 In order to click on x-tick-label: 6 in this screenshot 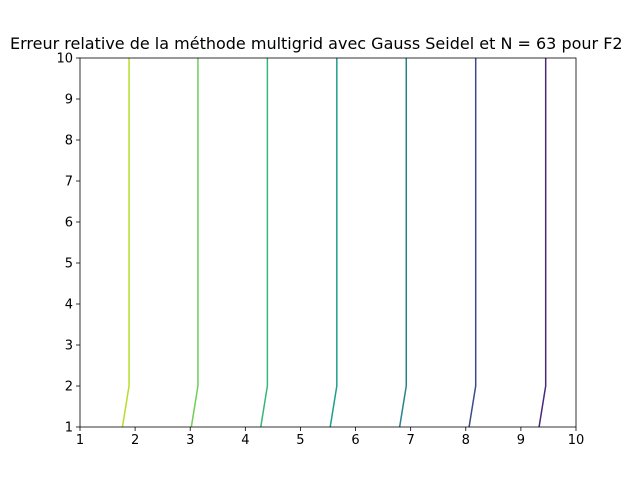, I will do `click(355, 440)`.